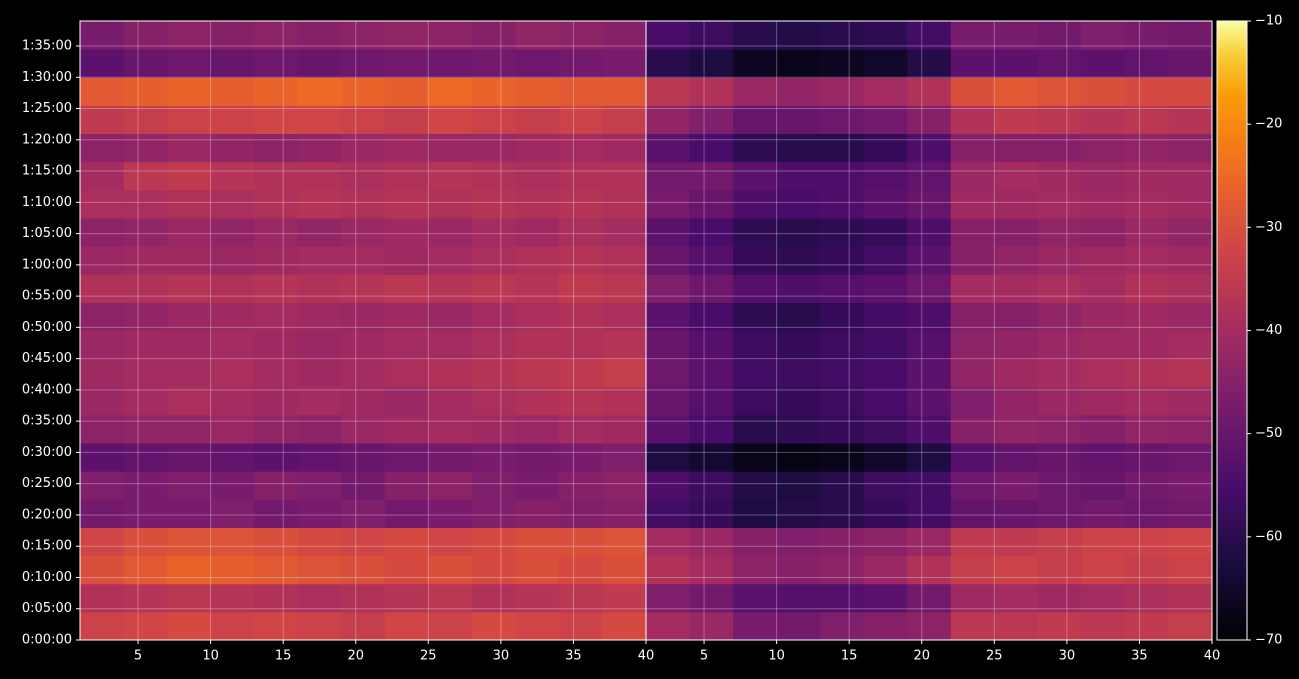 This screenshot has height=679, width=1299. I want to click on y-tick-label: 0:30:00, so click(47, 452).